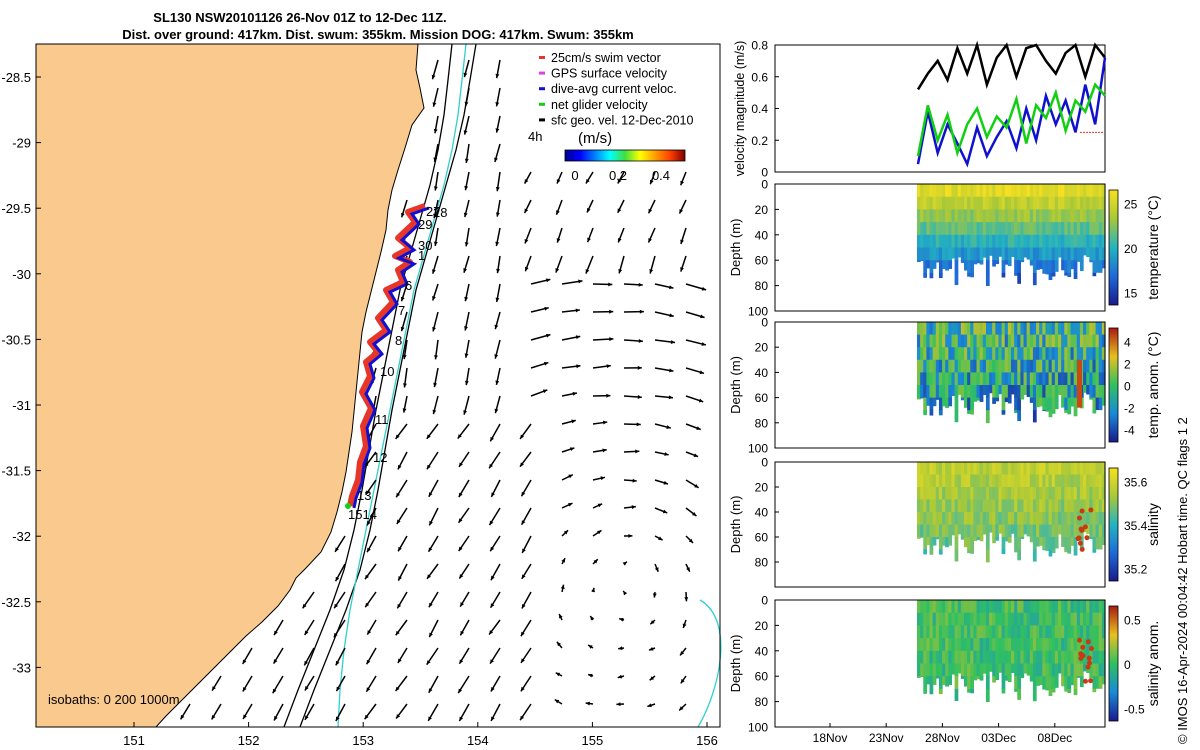  I want to click on isobath-cyan, so click(402, 385).